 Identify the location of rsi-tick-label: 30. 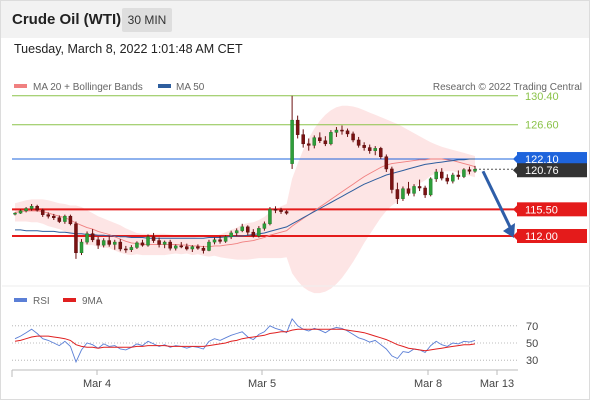
(532, 361).